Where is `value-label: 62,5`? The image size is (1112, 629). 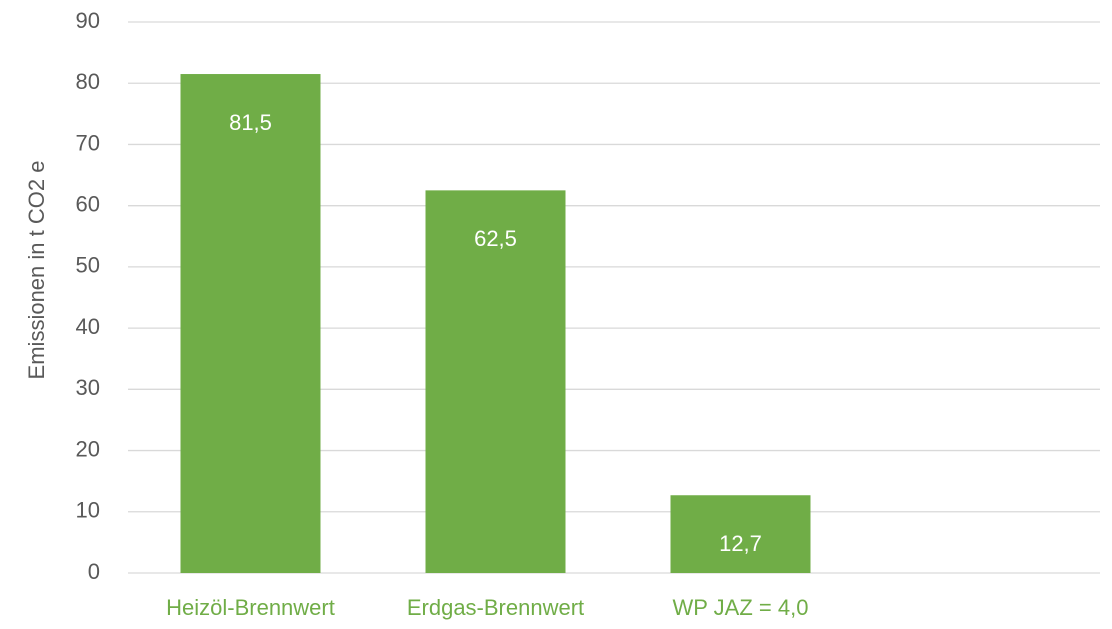 value-label: 62,5 is located at coordinates (495, 238).